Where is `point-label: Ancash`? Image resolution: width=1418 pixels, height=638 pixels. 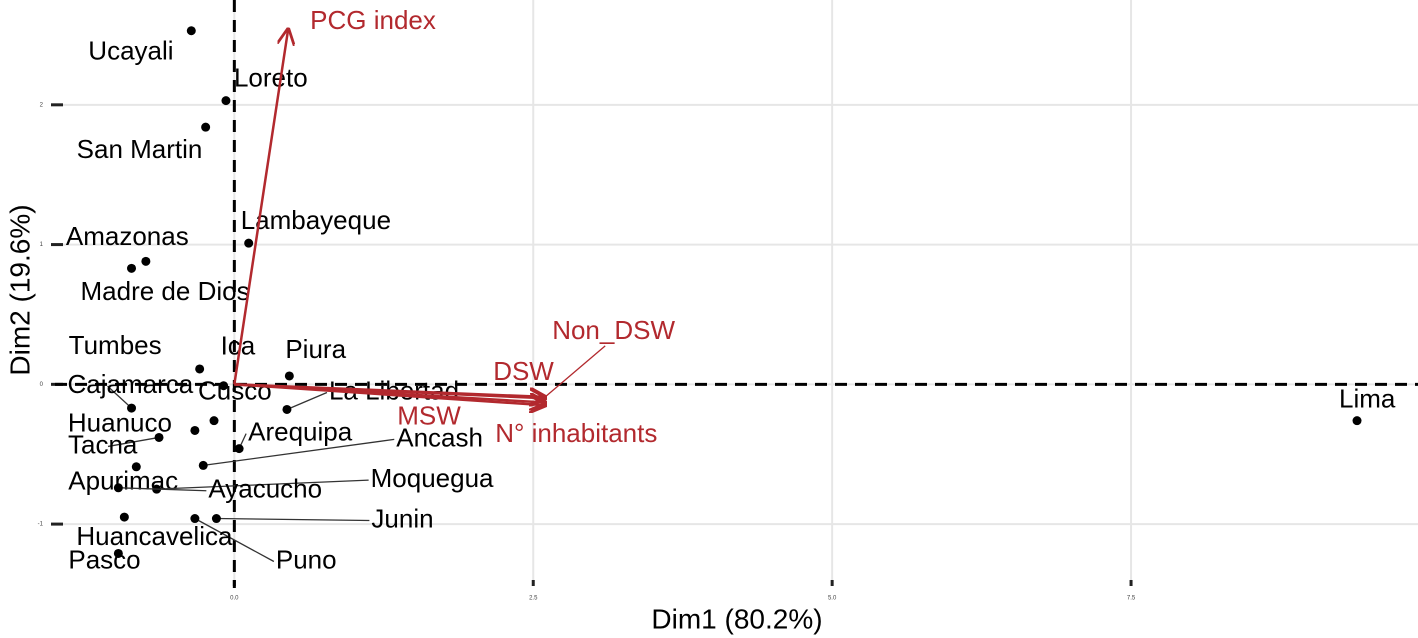 point-label: Ancash is located at coordinates (439, 437).